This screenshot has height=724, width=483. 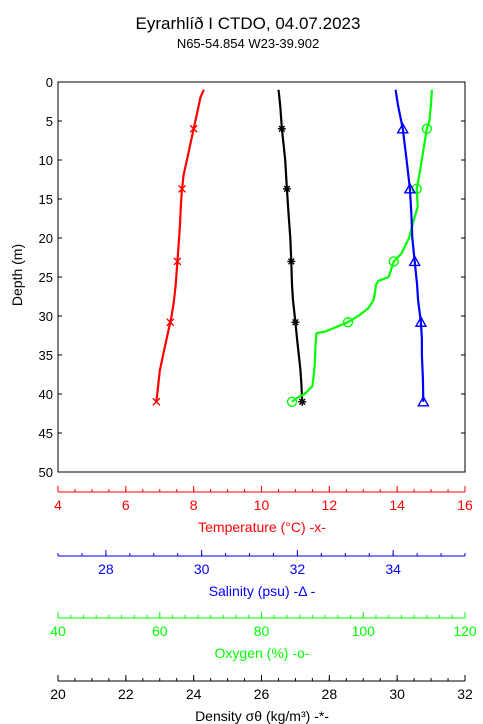 I want to click on density-axis: 20 22 24 26 28 30 32 Density σθ (kg/m³) -*-, so click(x=261, y=699).